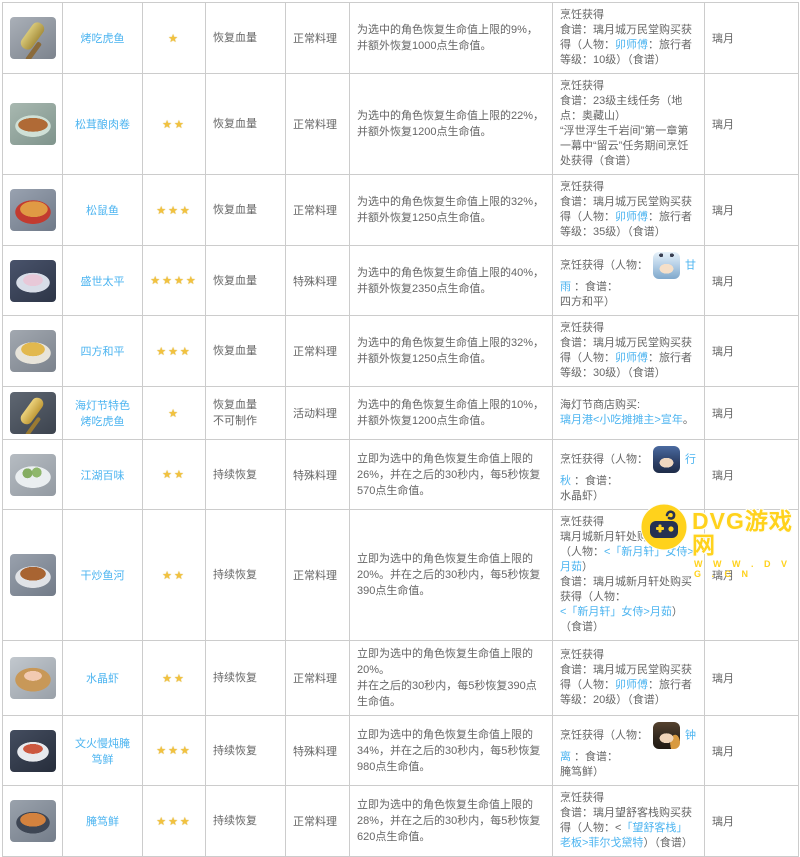 The image size is (800, 857). I want to click on gamepad-icon, so click(664, 527).